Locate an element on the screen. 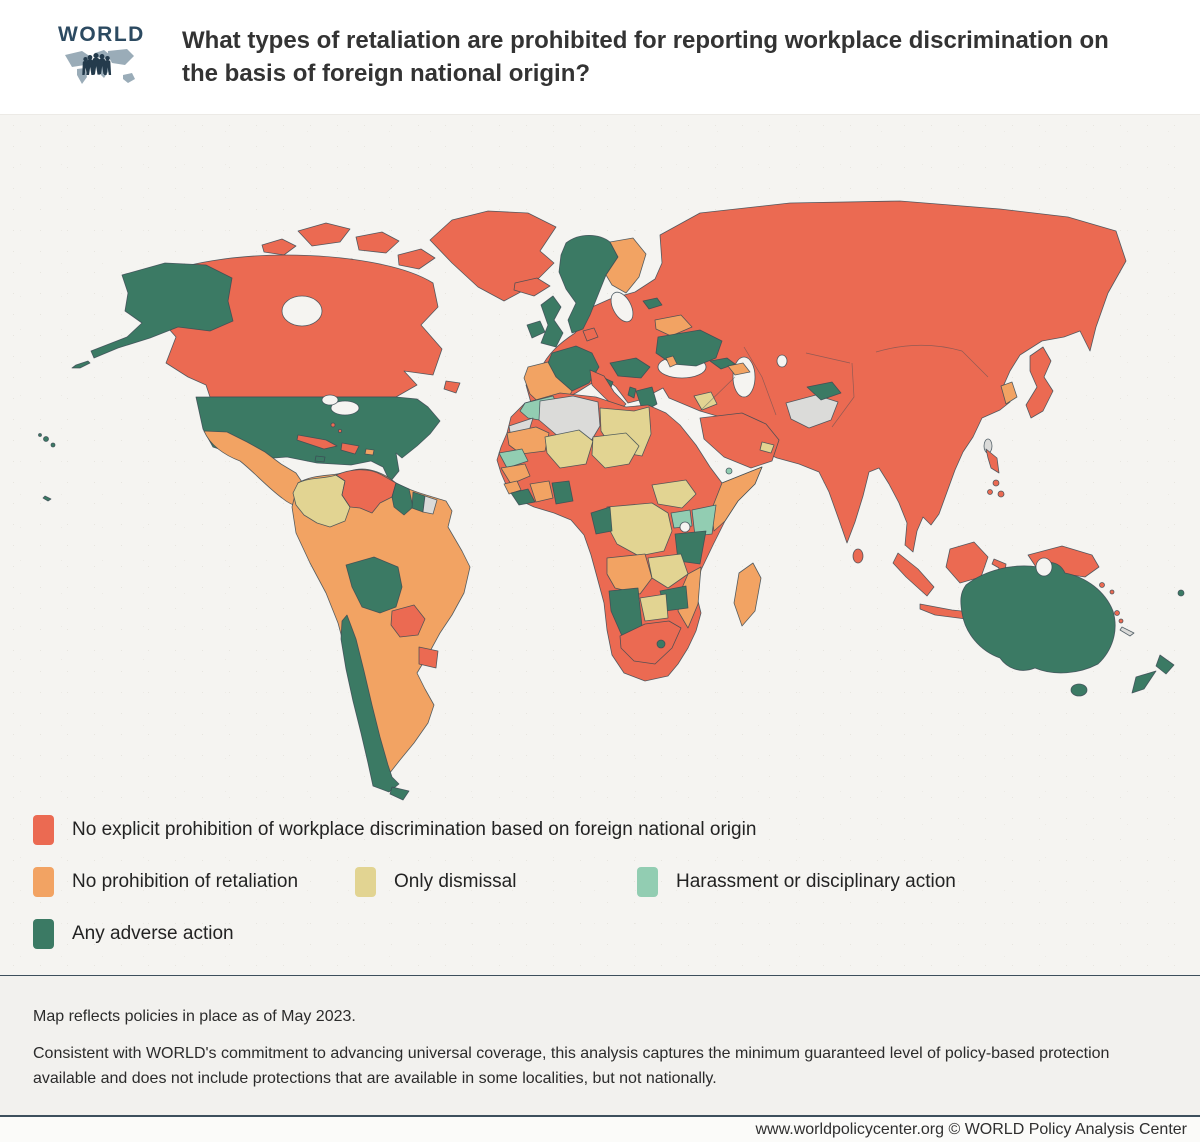 The image size is (1200, 1142). region-bahamas is located at coordinates (336, 427).